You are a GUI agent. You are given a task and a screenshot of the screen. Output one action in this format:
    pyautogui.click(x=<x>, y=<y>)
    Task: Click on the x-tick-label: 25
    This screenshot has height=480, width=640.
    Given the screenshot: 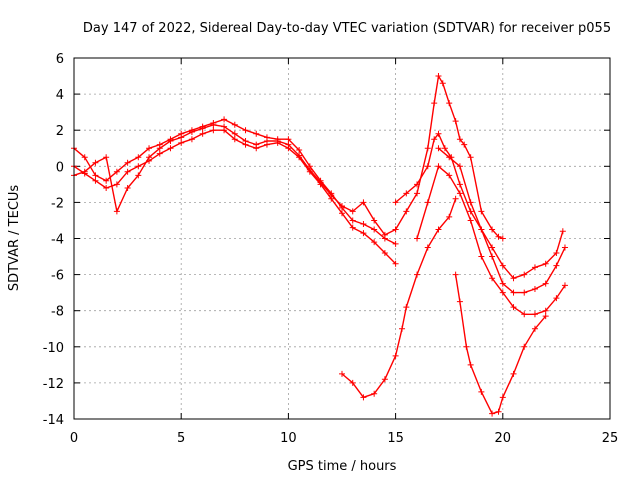 What is the action you would take?
    pyautogui.click(x=610, y=438)
    